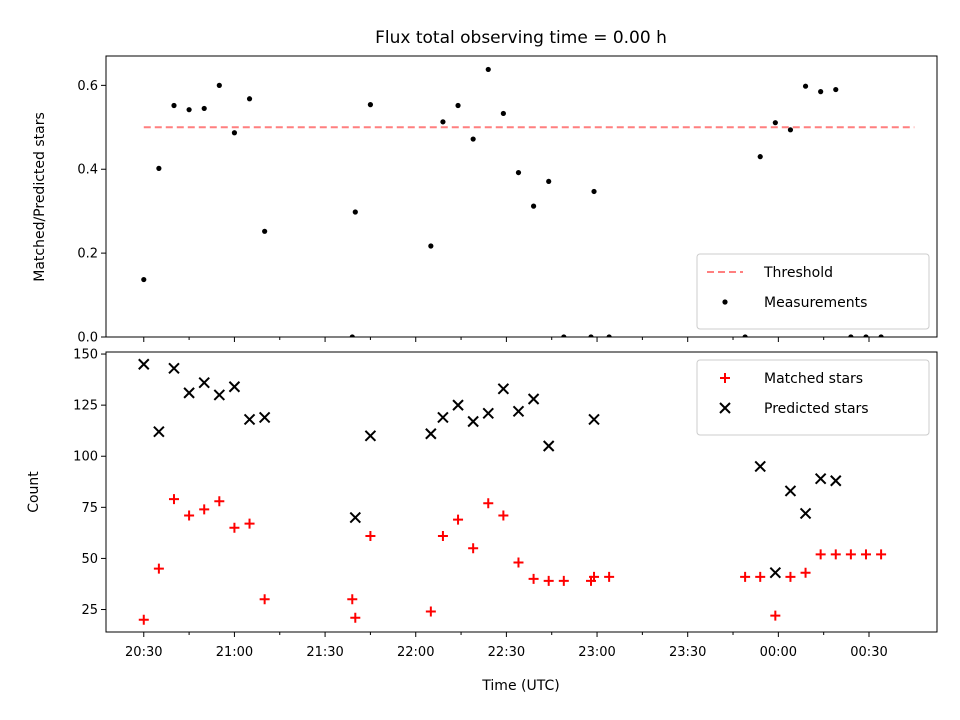  Describe the element at coordinates (816, 409) in the screenshot. I see `legend-label: Predicted stars` at that location.